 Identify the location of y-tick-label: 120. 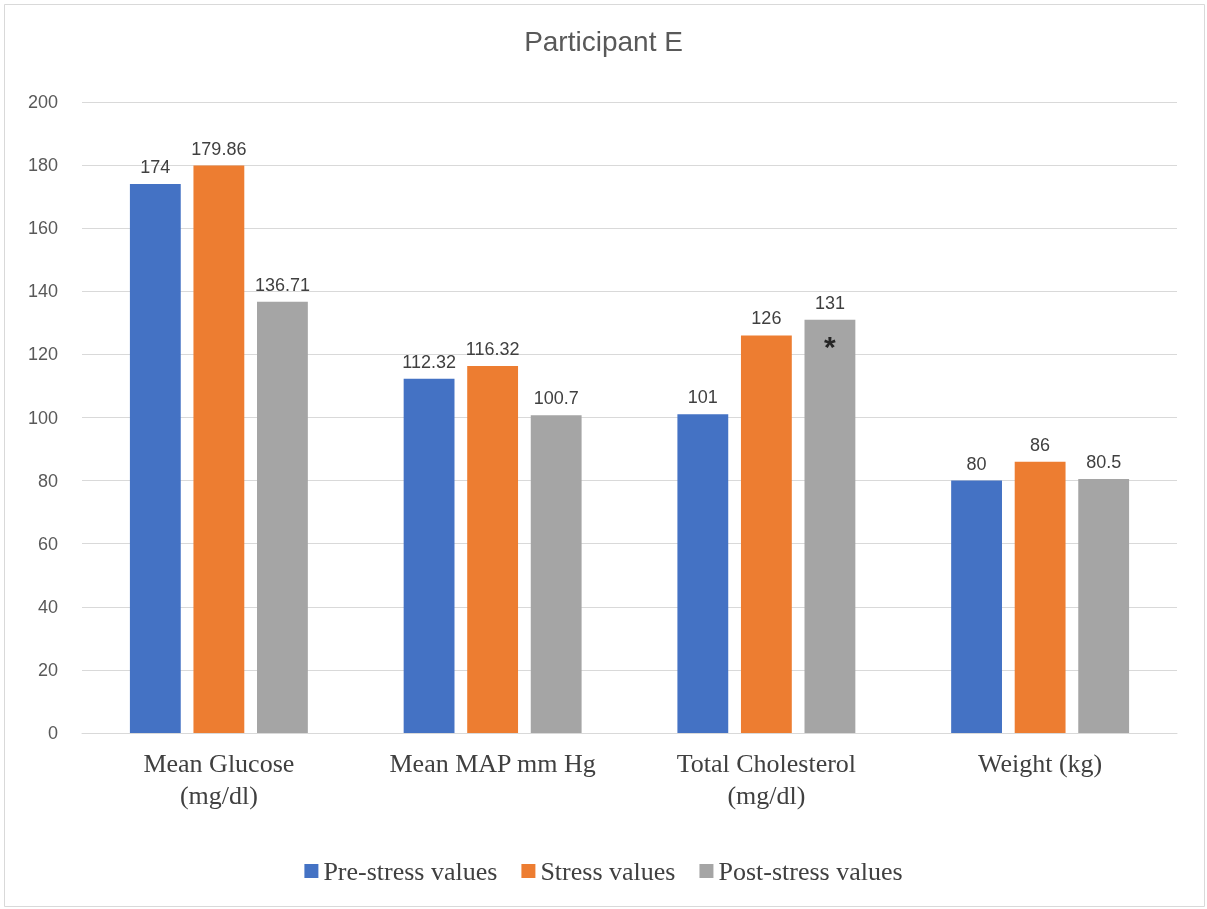
(42, 354).